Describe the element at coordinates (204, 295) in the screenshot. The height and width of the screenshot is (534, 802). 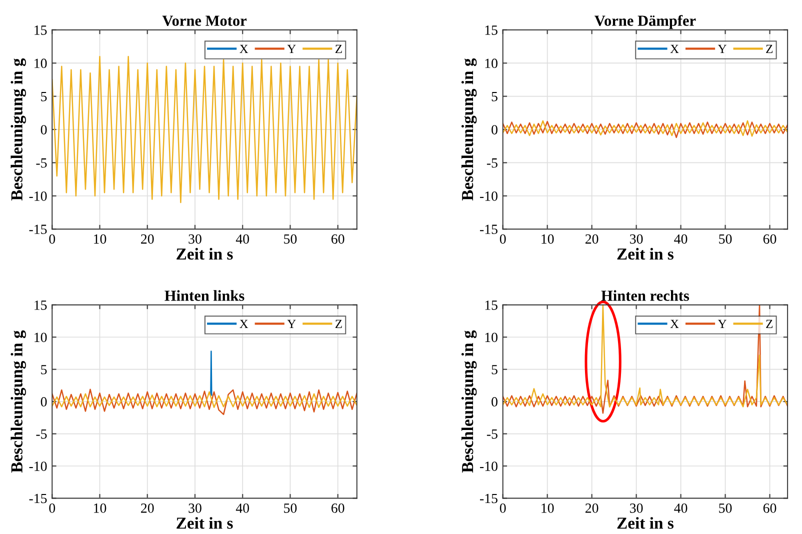
I see `chart-title: Hinten links` at that location.